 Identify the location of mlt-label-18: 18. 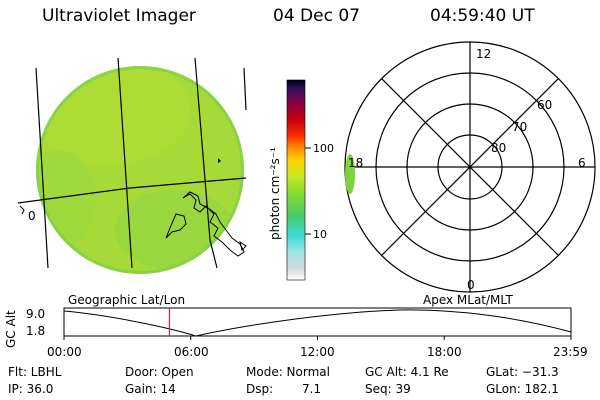
(355, 163).